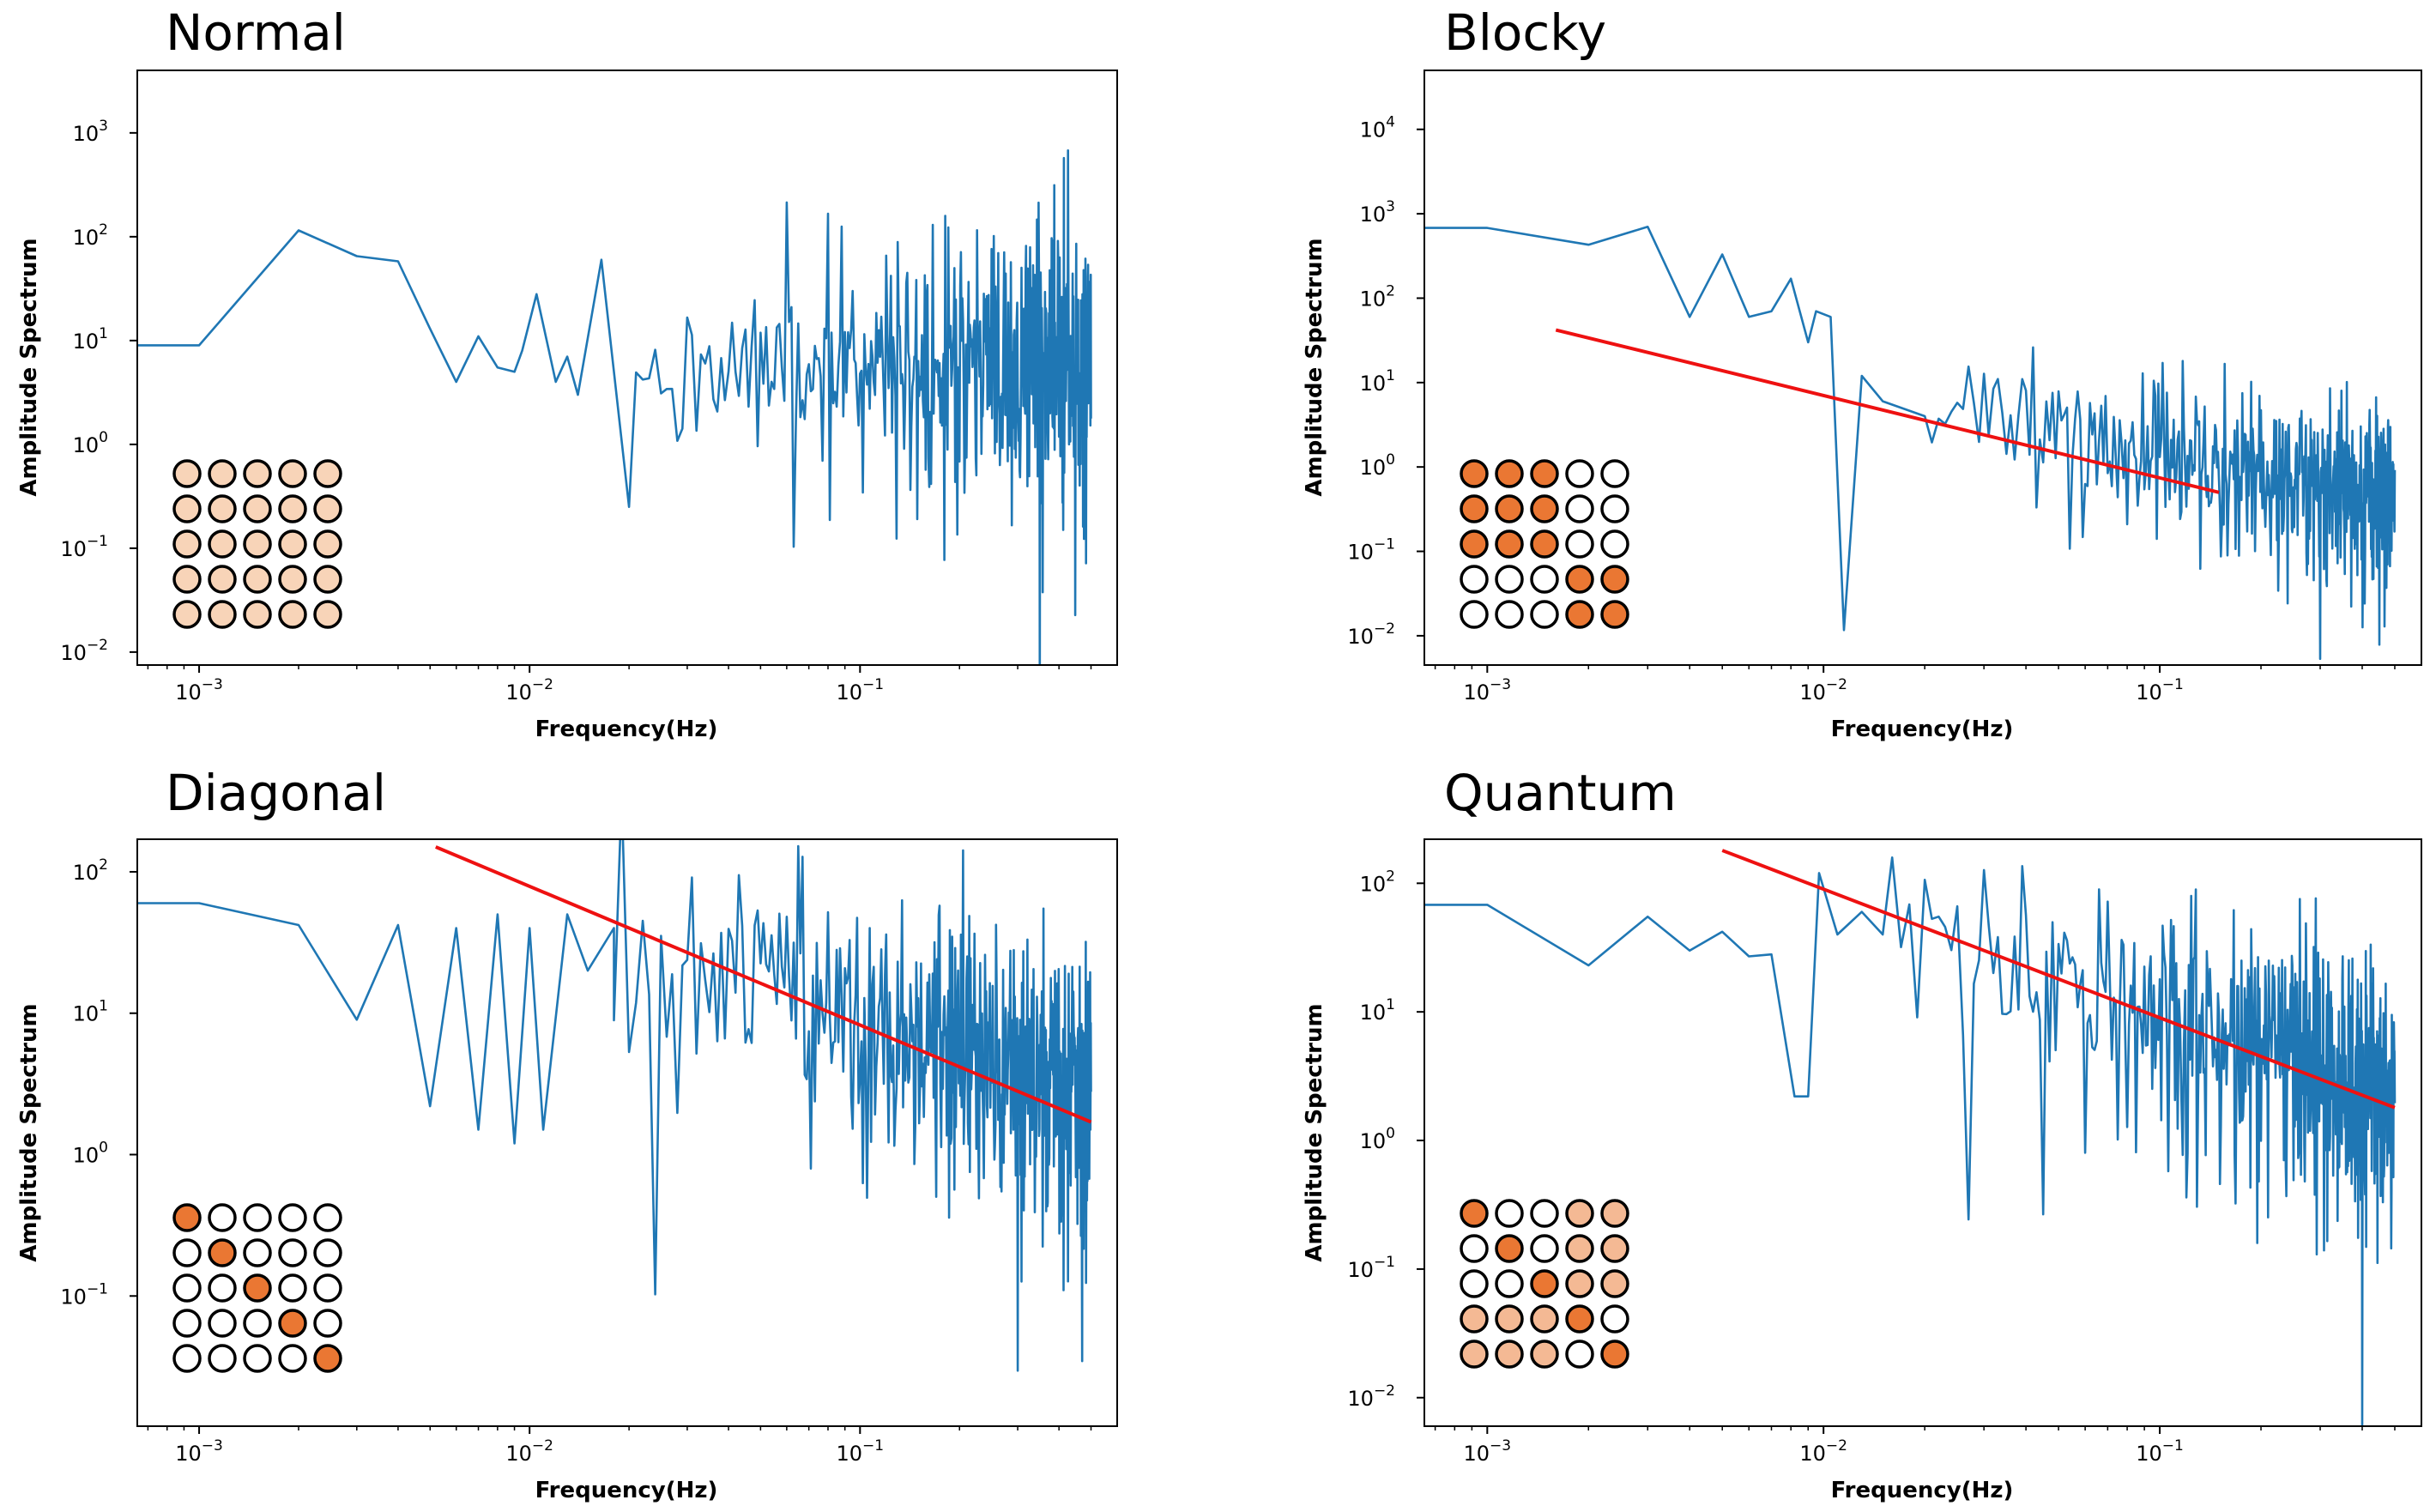  I want to click on panel-title: Normal, so click(256, 32).